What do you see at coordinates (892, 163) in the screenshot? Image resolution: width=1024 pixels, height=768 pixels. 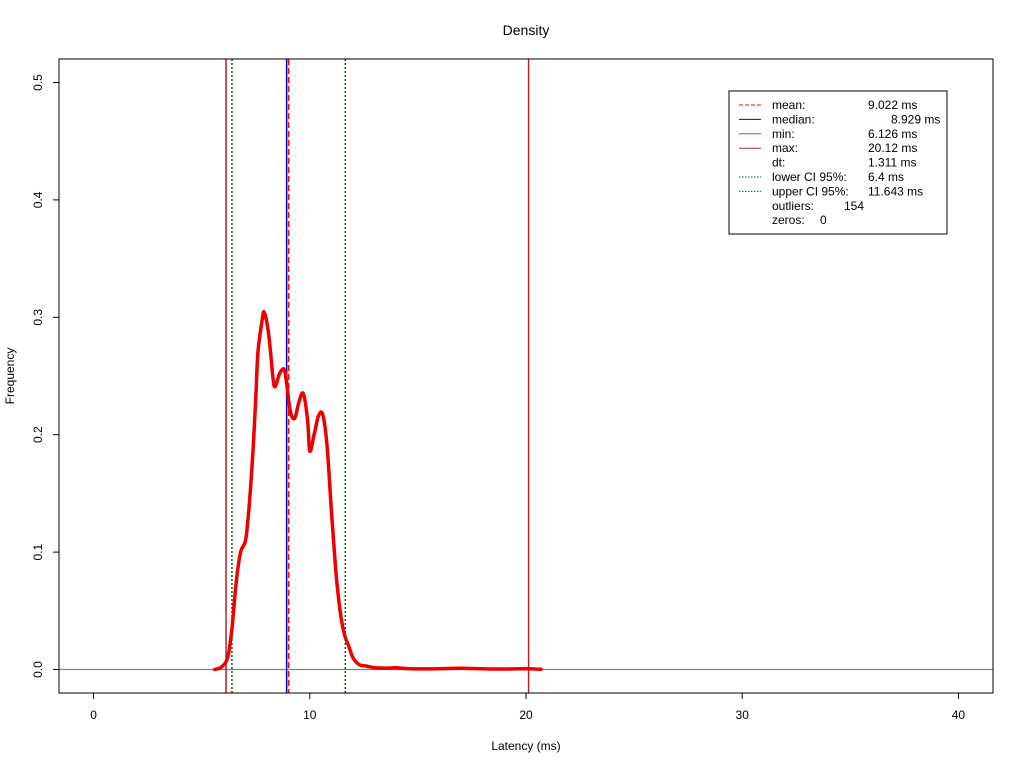 I see `legend-value: 1.311 ms` at bounding box center [892, 163].